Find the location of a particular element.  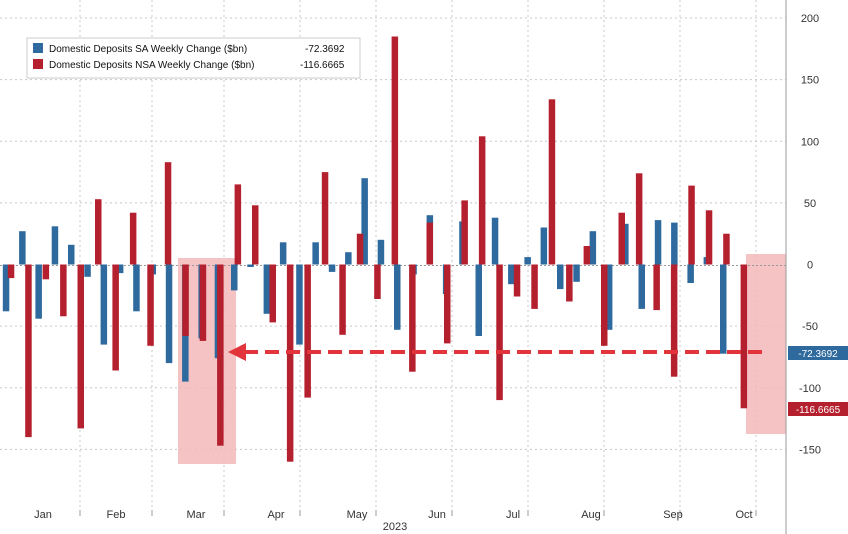

end-label-sa-text: -72.3692 is located at coordinates (818, 354).